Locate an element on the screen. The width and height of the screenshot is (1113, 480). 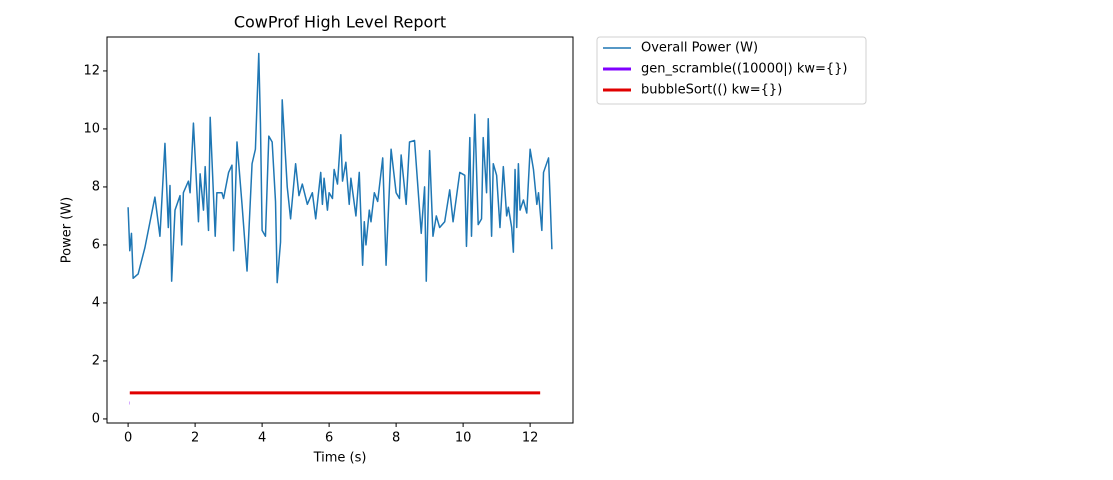
y-tick-label: 0 is located at coordinates (96, 418).